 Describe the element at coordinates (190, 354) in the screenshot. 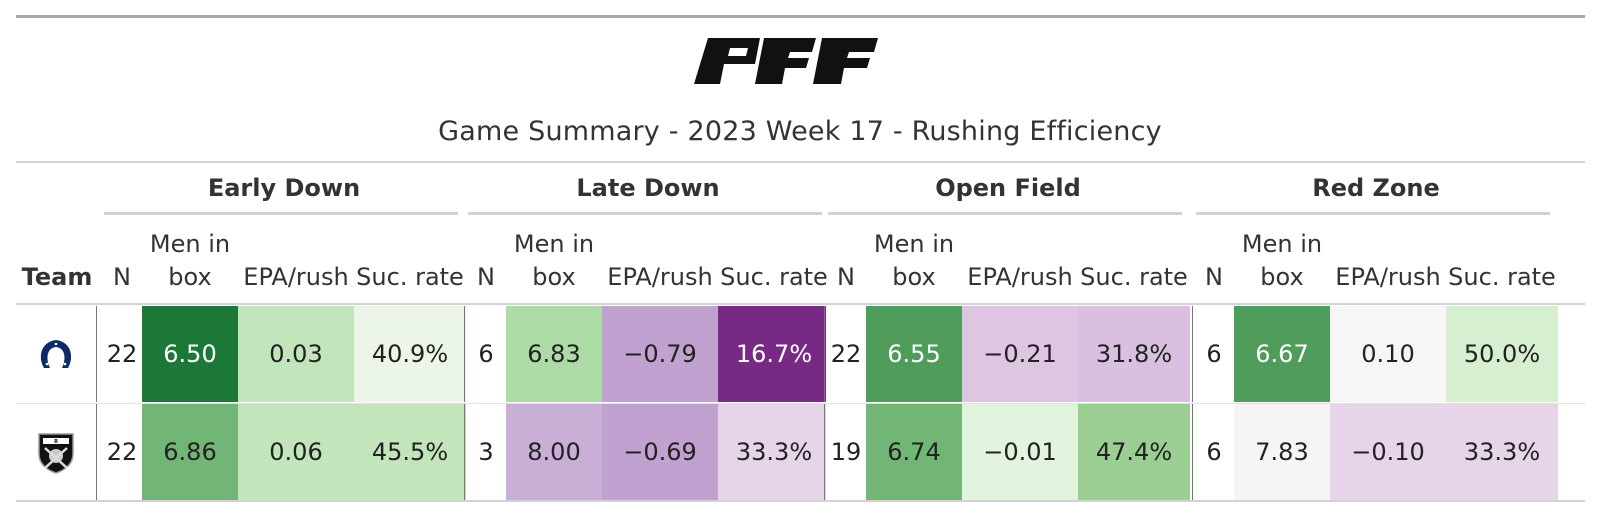

I see `cell-early-down-men-in-box: 6.50` at that location.